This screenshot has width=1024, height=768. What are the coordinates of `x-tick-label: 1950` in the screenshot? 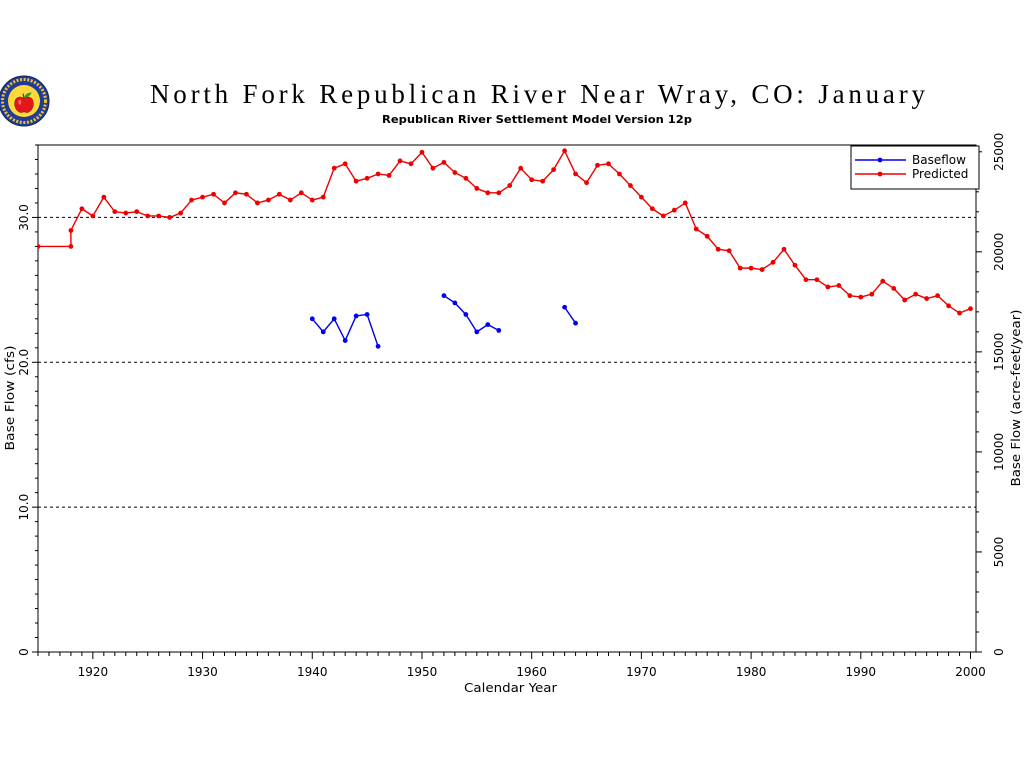 It's located at (422, 672).